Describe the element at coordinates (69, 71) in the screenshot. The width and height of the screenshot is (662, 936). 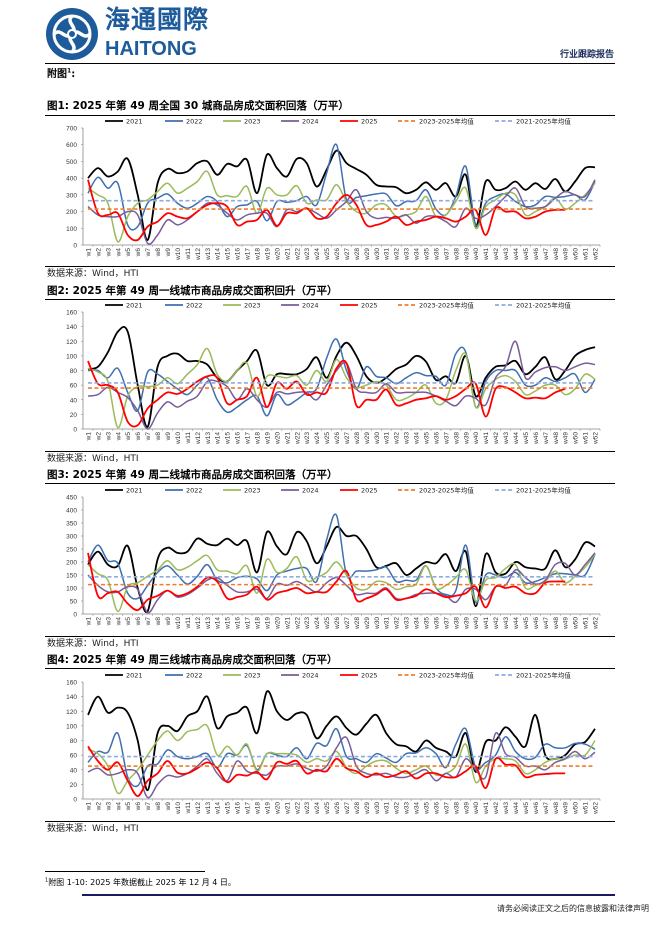
I see `appendix-footnote-ref: 1` at that location.